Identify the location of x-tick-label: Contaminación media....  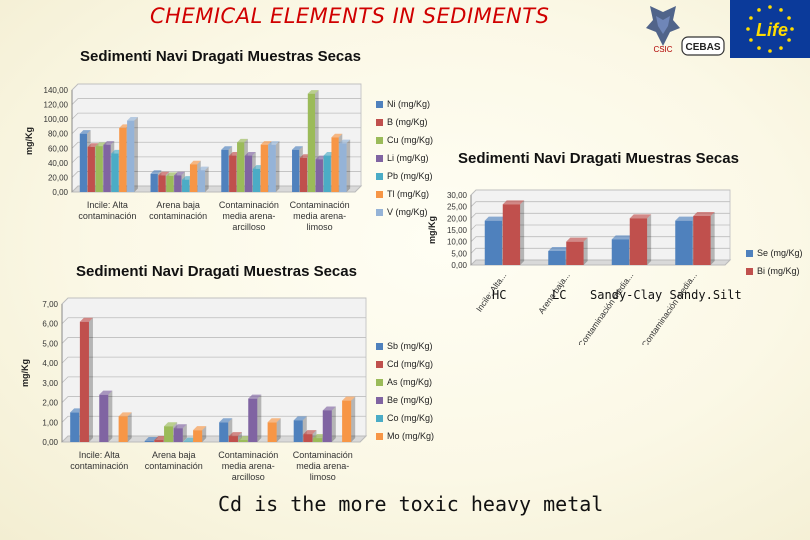
(605, 307).